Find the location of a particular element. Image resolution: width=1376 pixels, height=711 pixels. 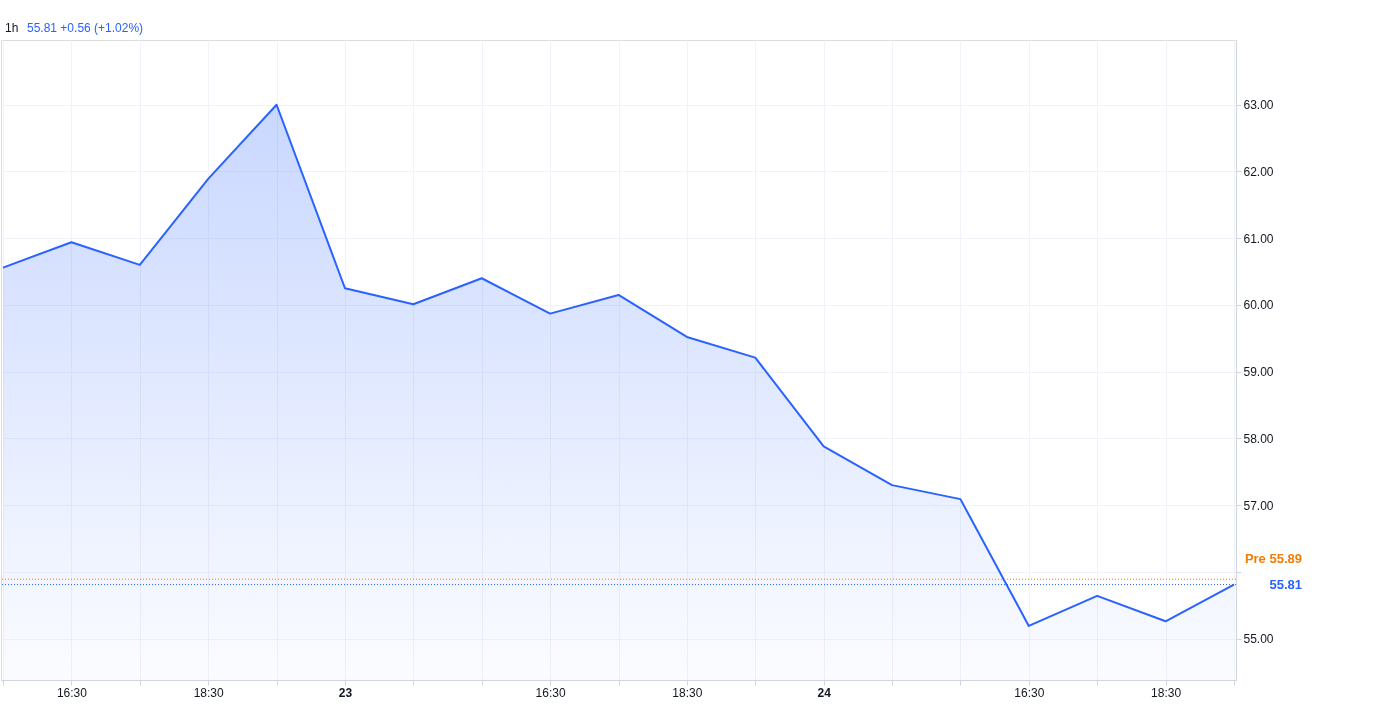

x-tick-label: 24 is located at coordinates (824, 692).